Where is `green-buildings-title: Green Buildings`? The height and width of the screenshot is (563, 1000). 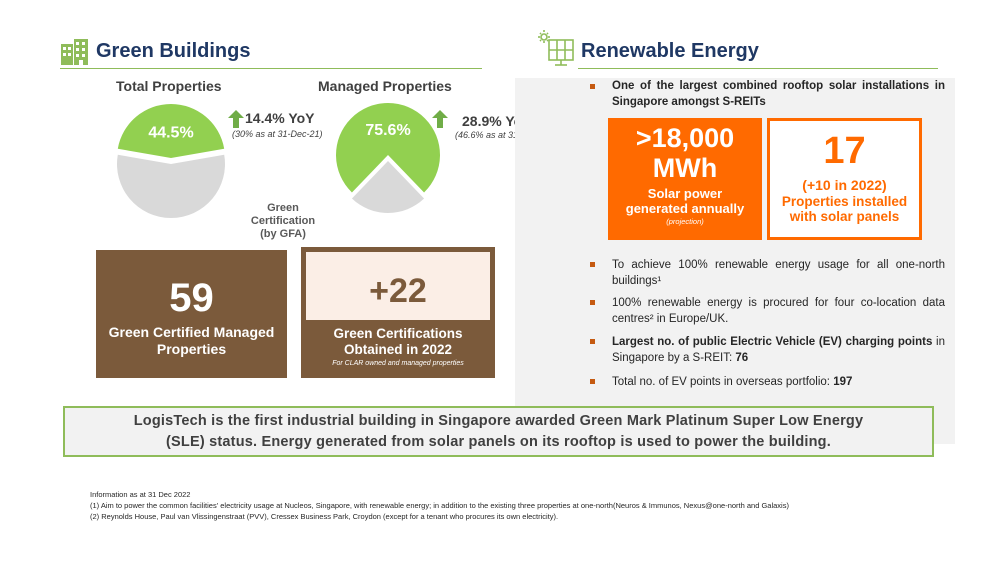 green-buildings-title: Green Buildings is located at coordinates (173, 51).